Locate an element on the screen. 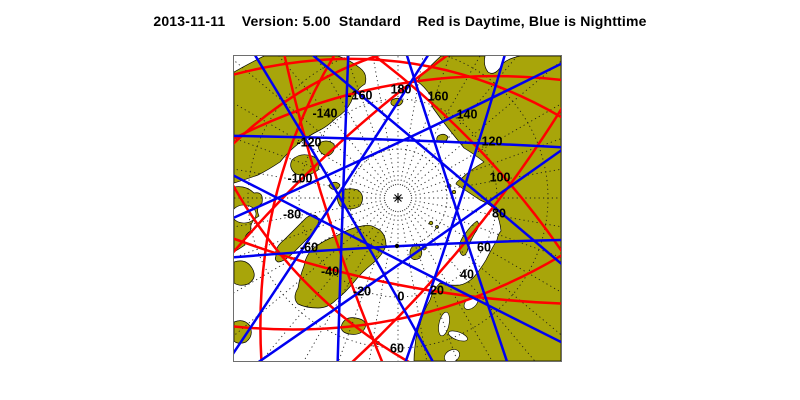 This screenshot has height=400, width=800. longitude-label: -120 is located at coordinates (308, 143).